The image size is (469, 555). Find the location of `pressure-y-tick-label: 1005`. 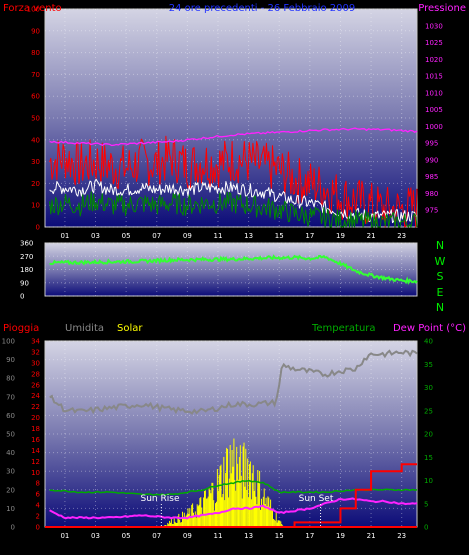

pressure-y-tick-label: 1005 is located at coordinates (434, 110).